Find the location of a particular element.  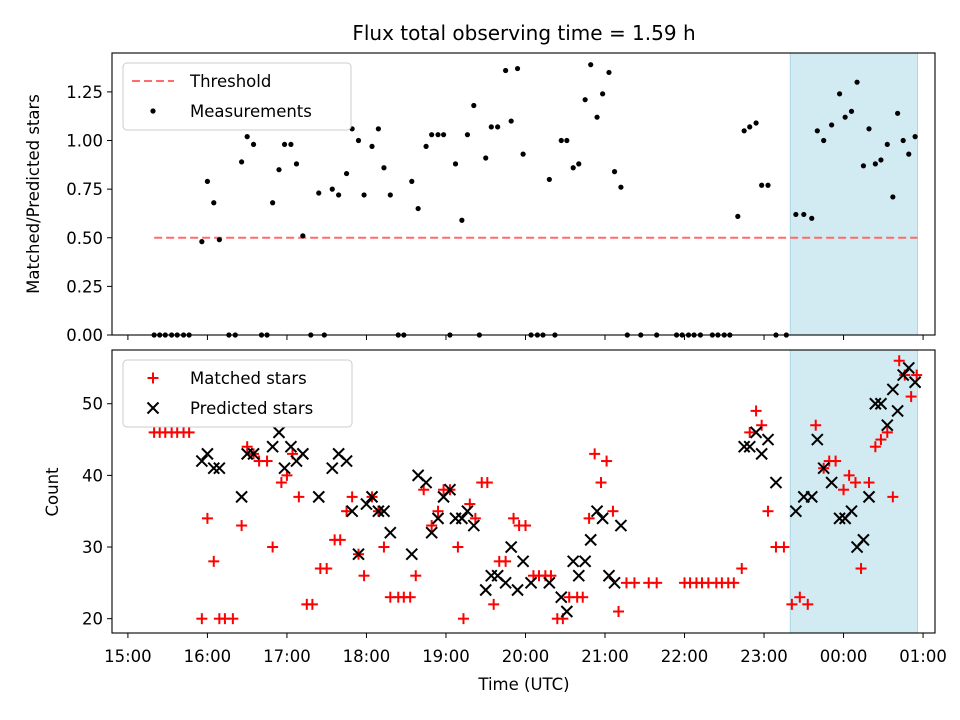

top-ytick-label: 0.25 is located at coordinates (84, 286).